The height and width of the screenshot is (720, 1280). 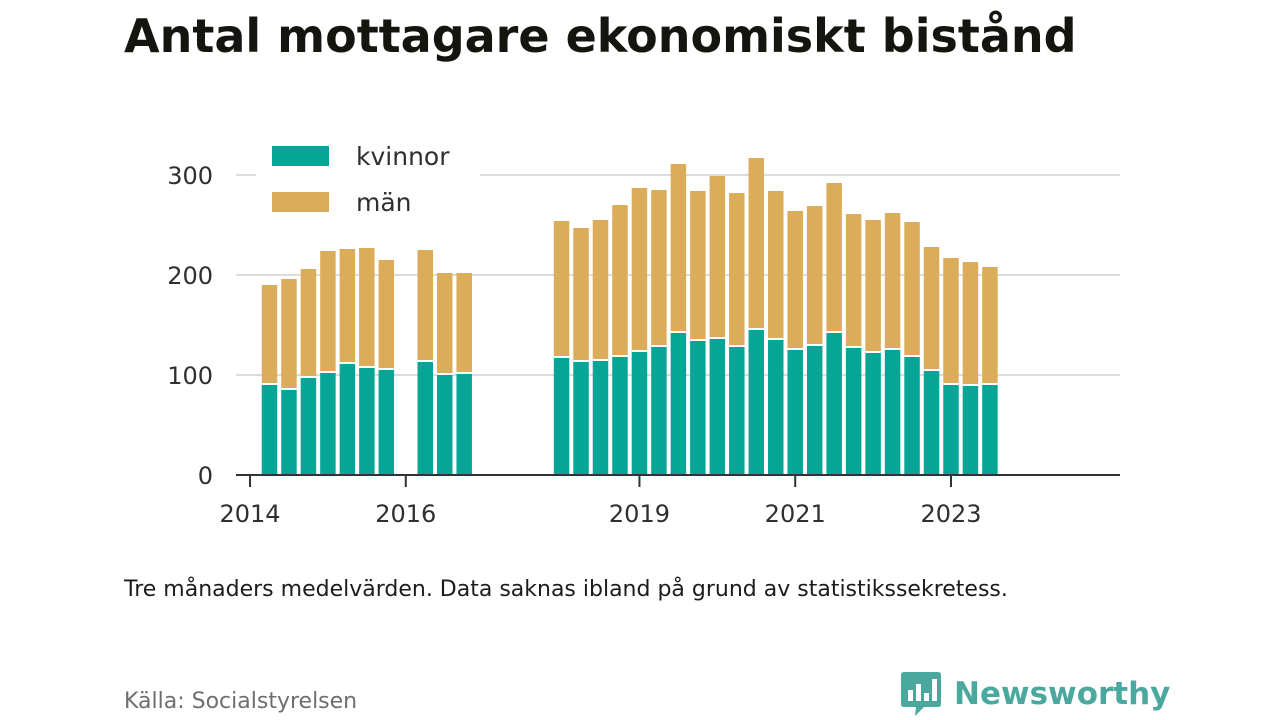 I want to click on x-tick-label: 2023, so click(x=950, y=514).